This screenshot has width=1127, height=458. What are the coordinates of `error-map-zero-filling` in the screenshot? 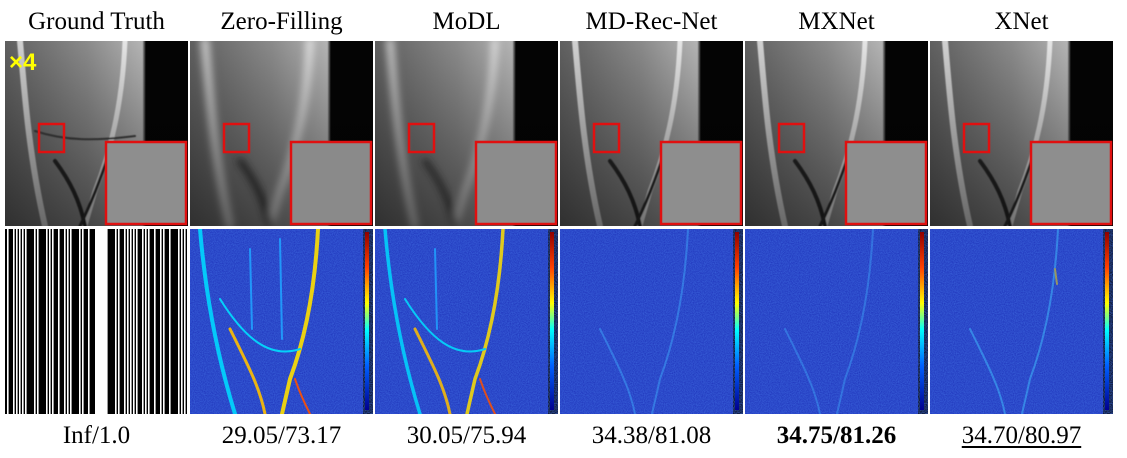 It's located at (281, 321).